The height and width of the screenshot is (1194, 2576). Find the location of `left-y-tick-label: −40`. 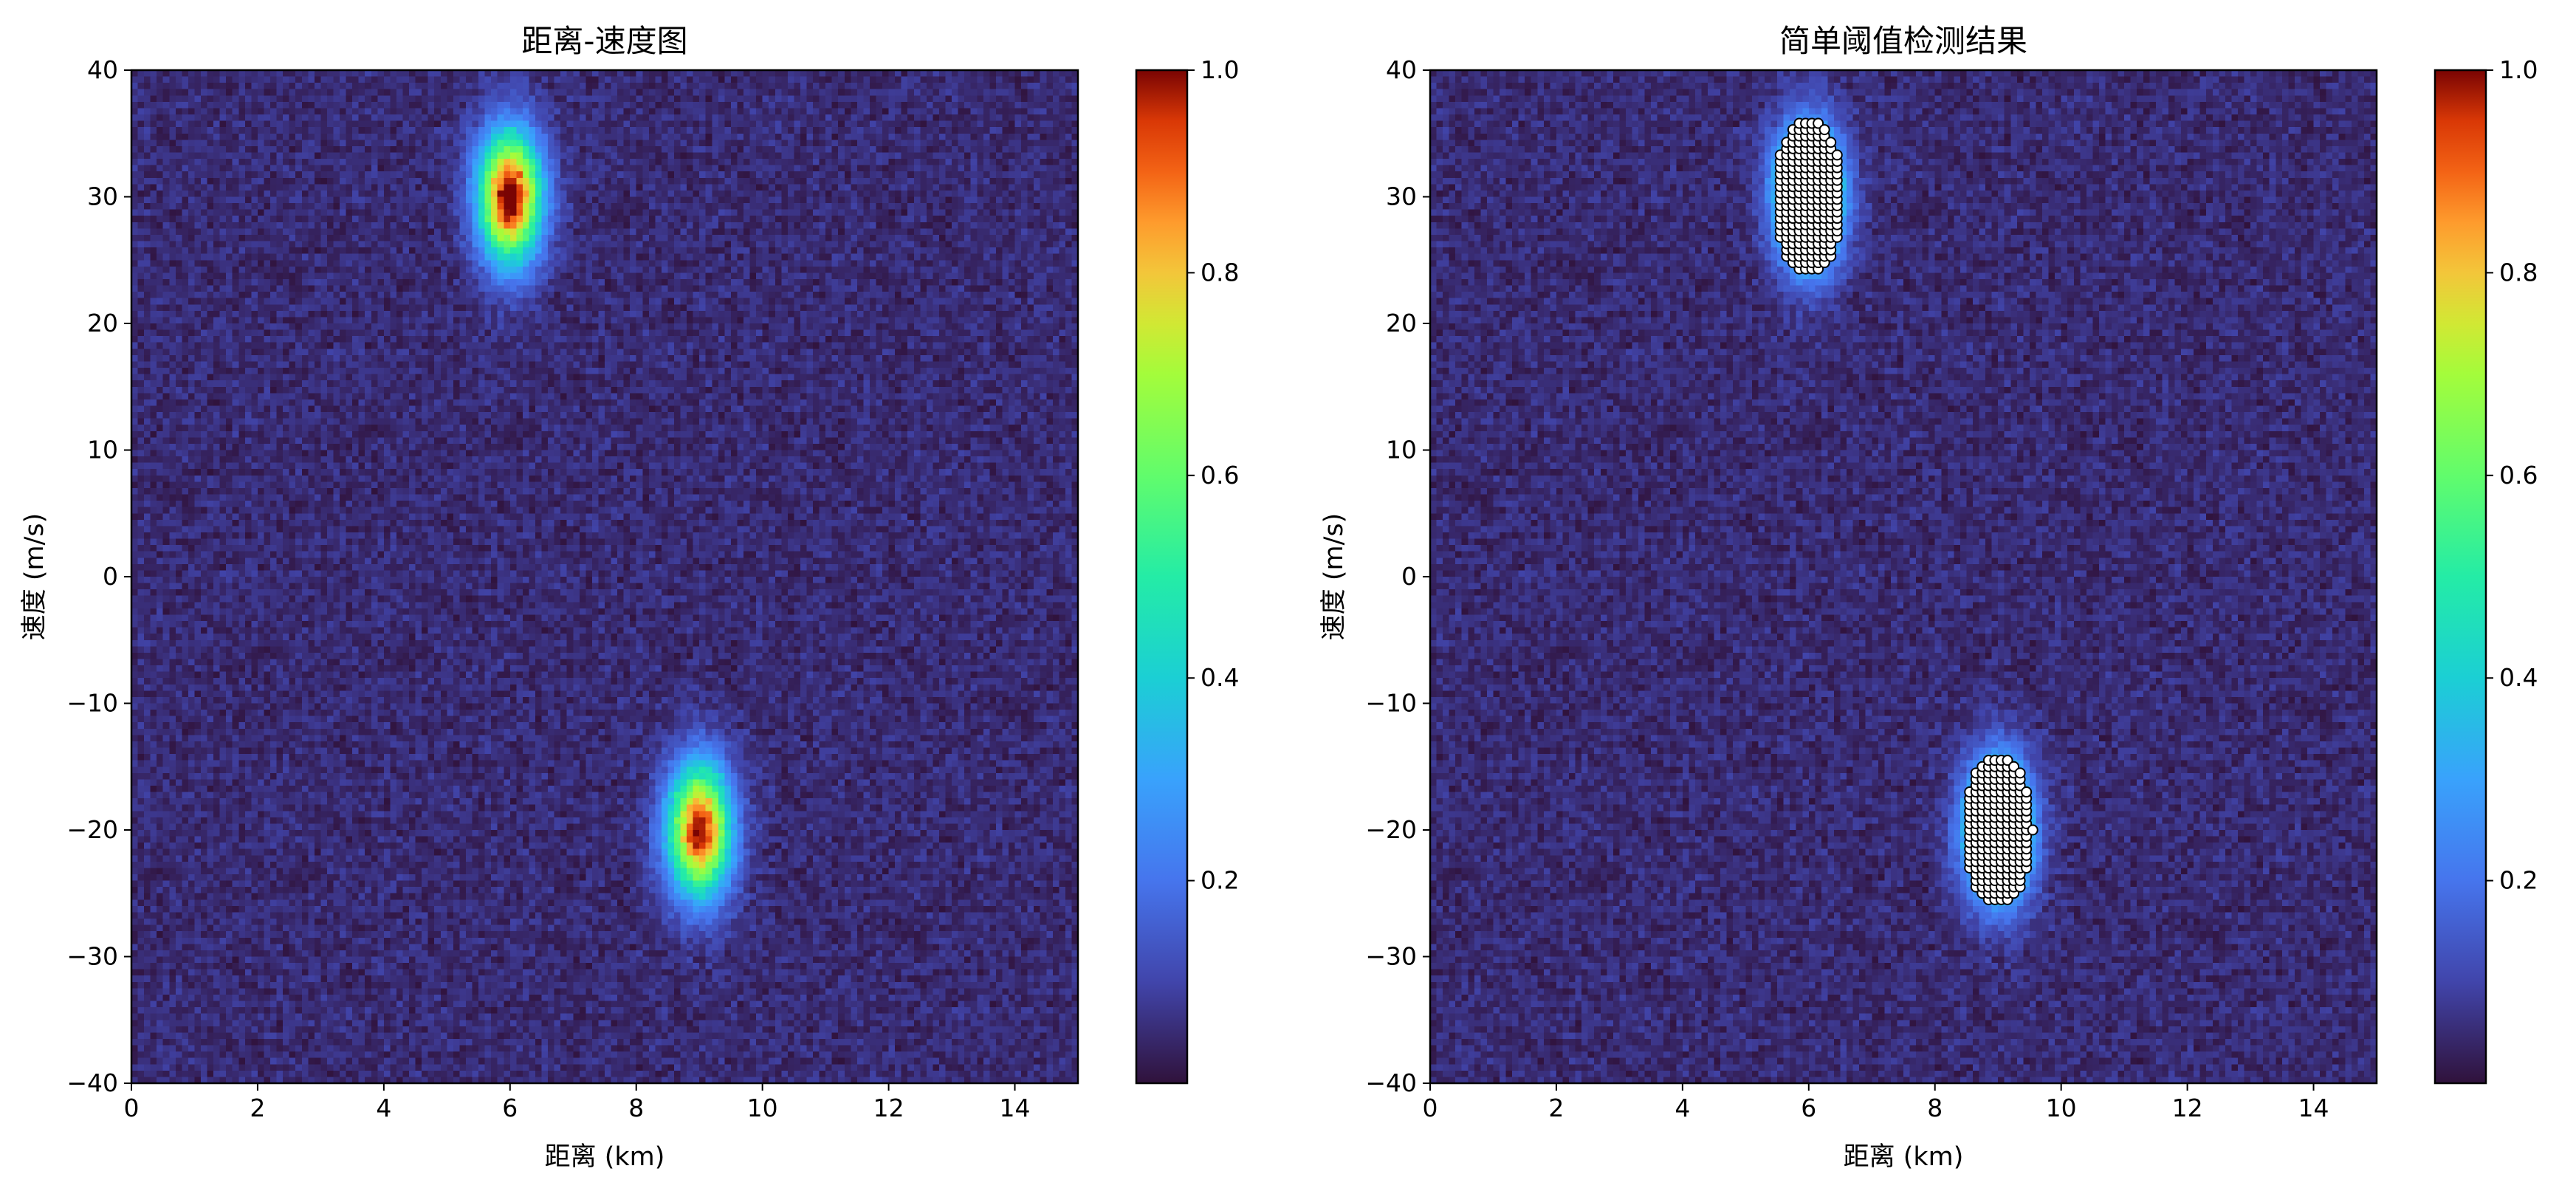

left-y-tick-label: −40 is located at coordinates (92, 1082).